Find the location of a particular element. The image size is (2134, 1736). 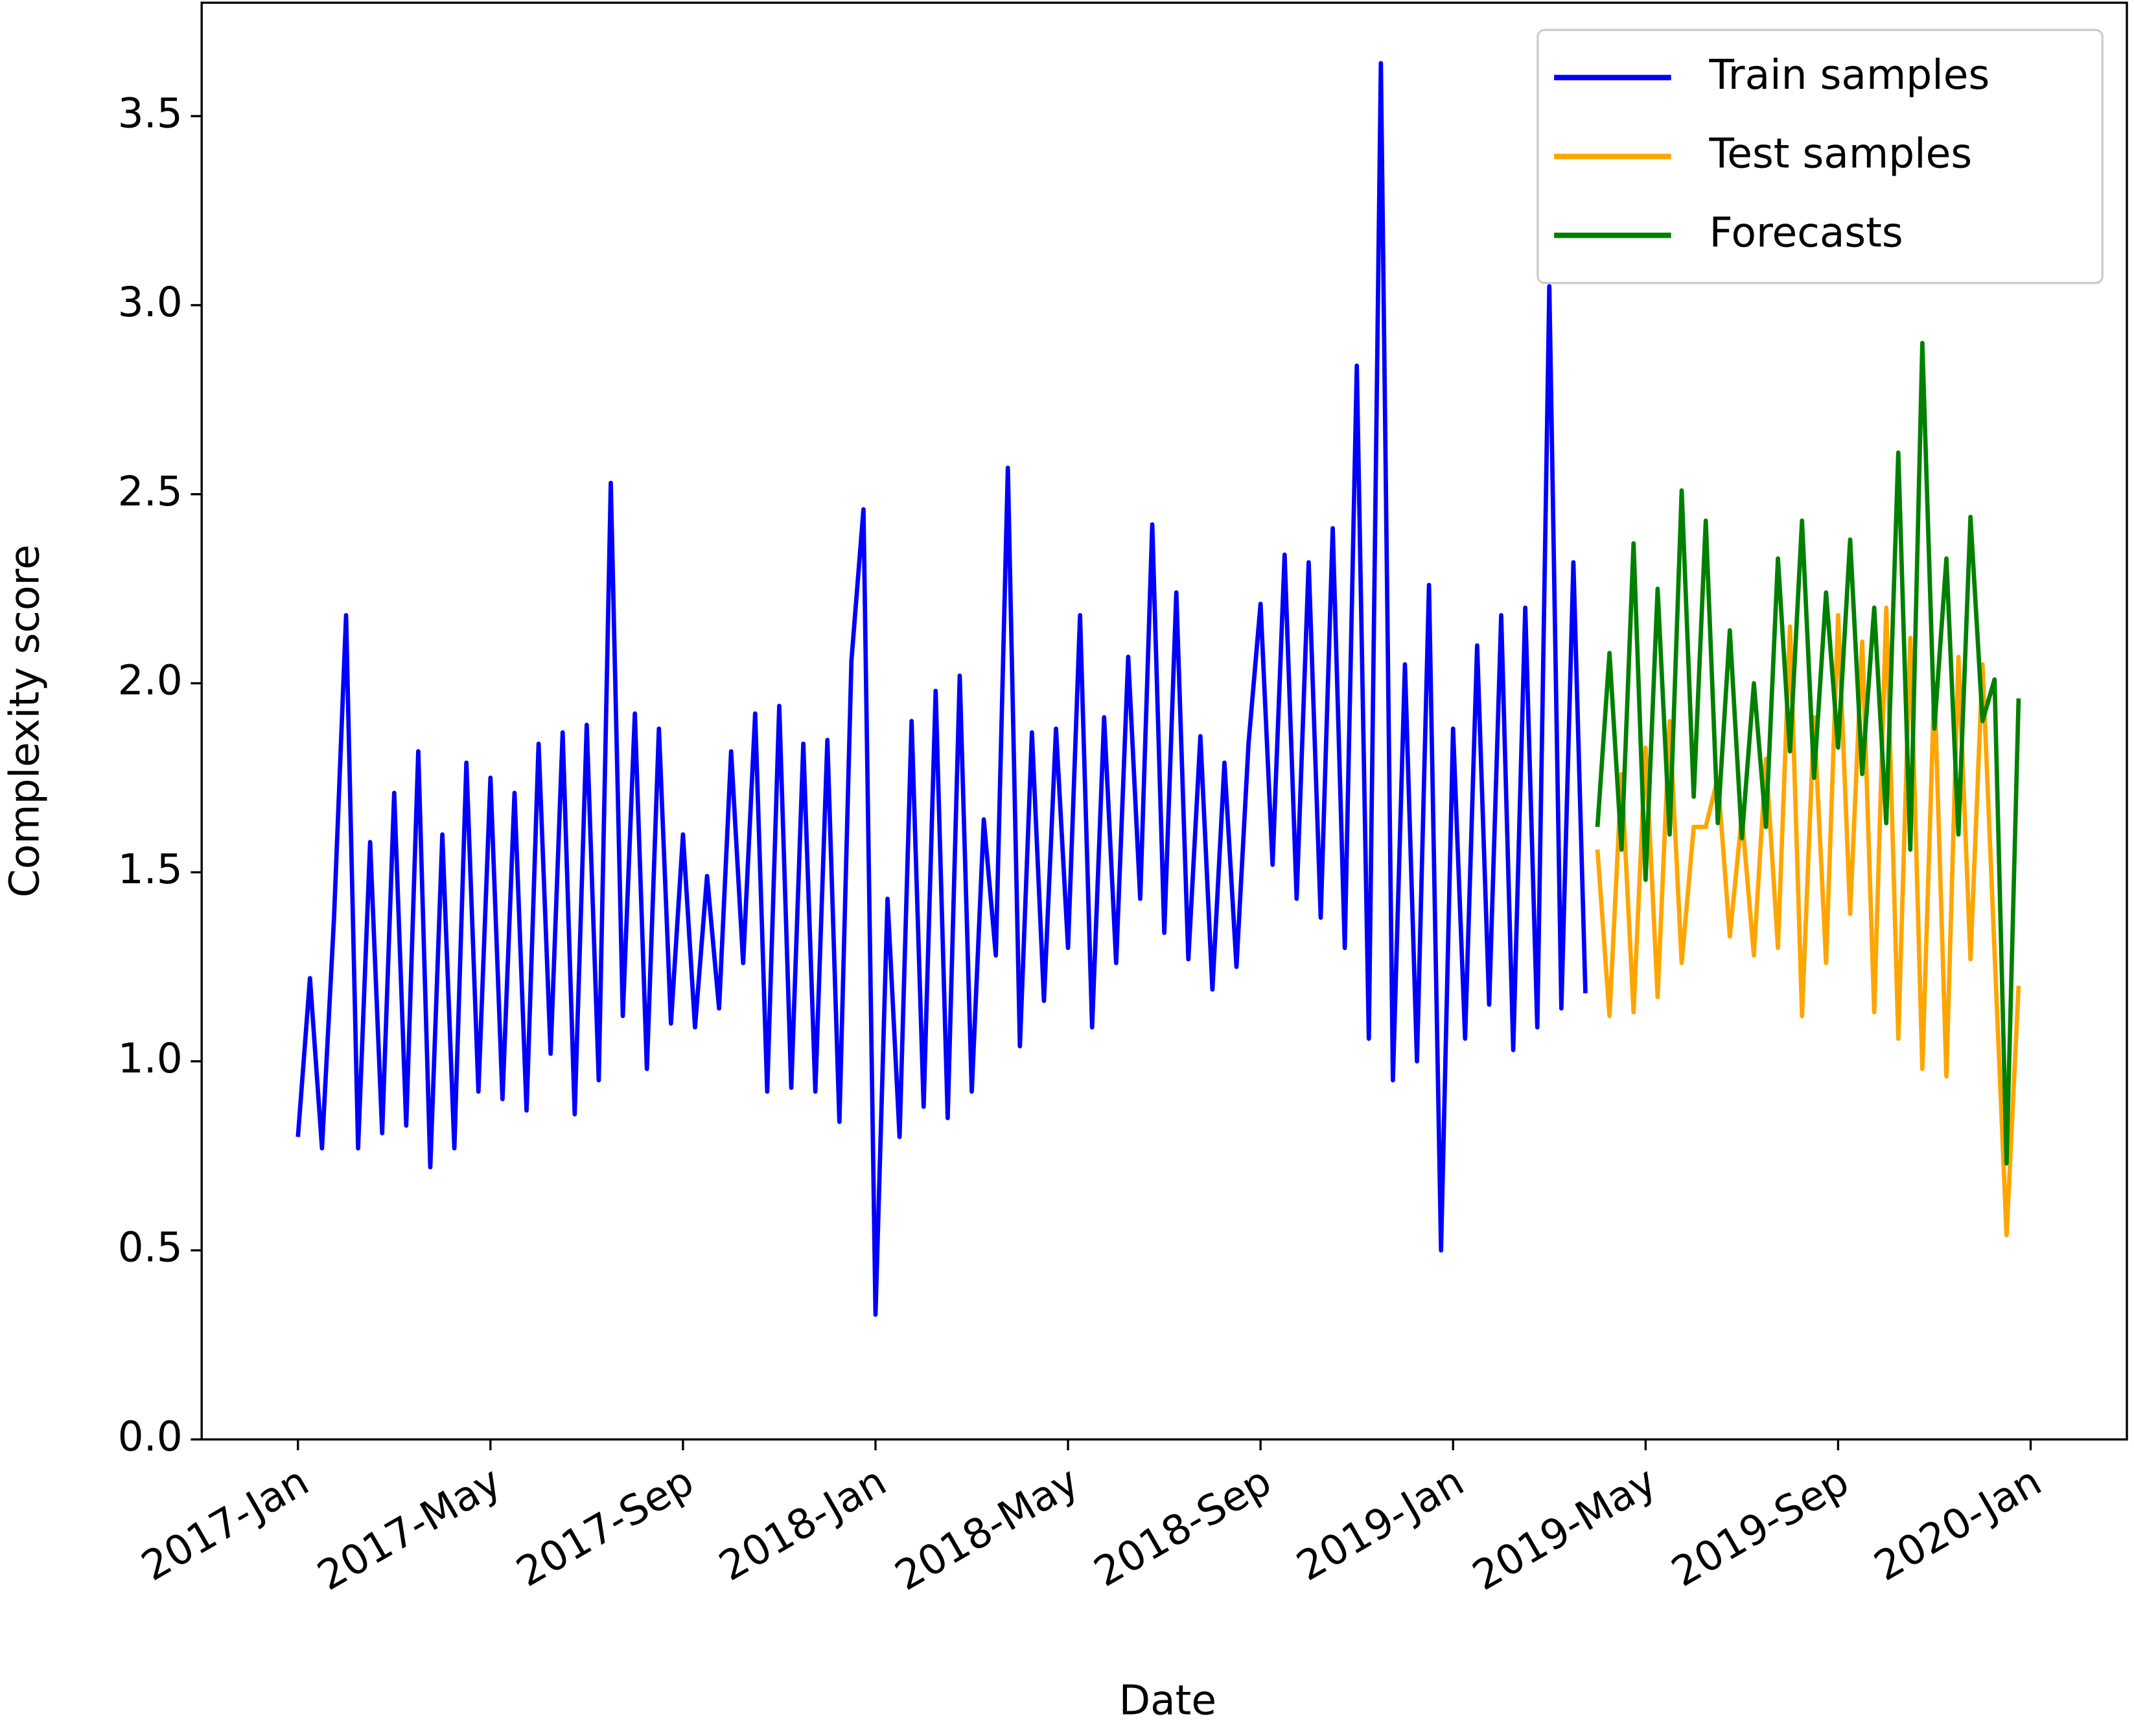

y-tick-label: 0.5 is located at coordinates (150, 1247).